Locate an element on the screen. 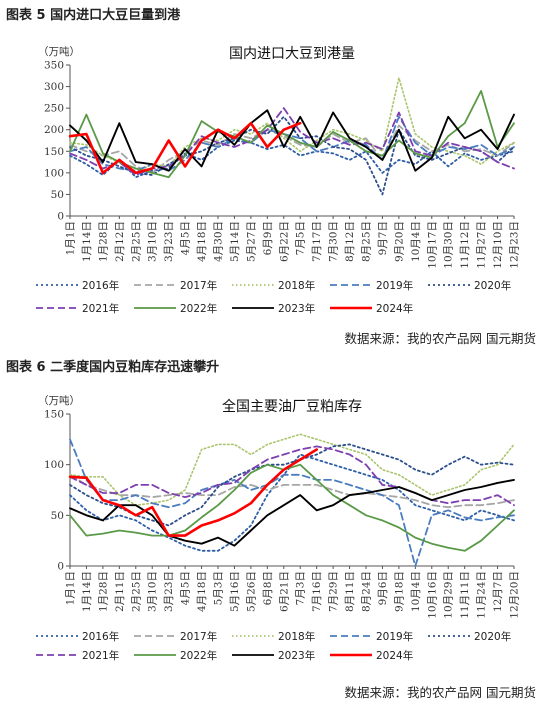  series-line-2018 is located at coordinates (292, 469).